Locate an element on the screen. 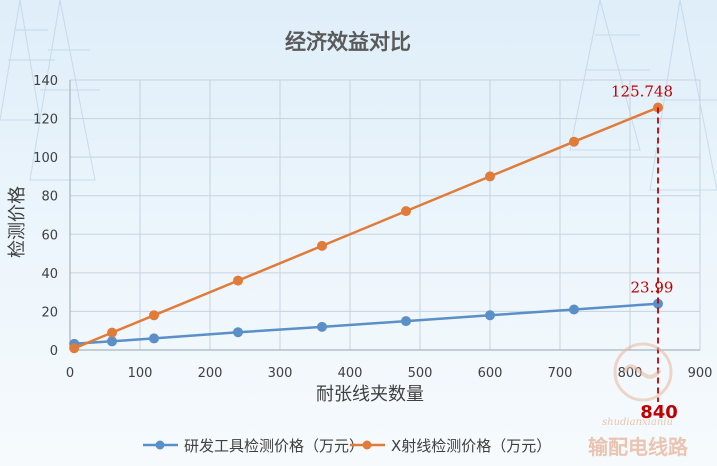 The image size is (717, 466). x-tick-labels: 0 100 200 300 400 500 600 700 800 900 is located at coordinates (389, 373).